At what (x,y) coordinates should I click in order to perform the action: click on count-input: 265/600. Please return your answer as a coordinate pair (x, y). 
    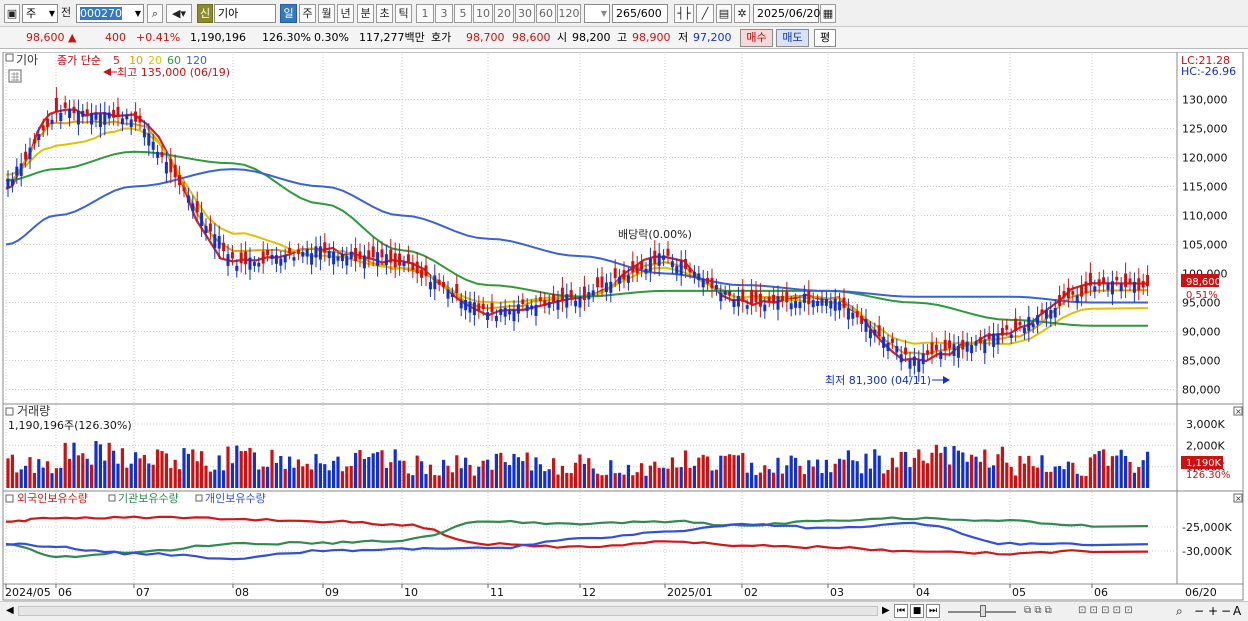
    Looking at the image, I should click on (640, 13).